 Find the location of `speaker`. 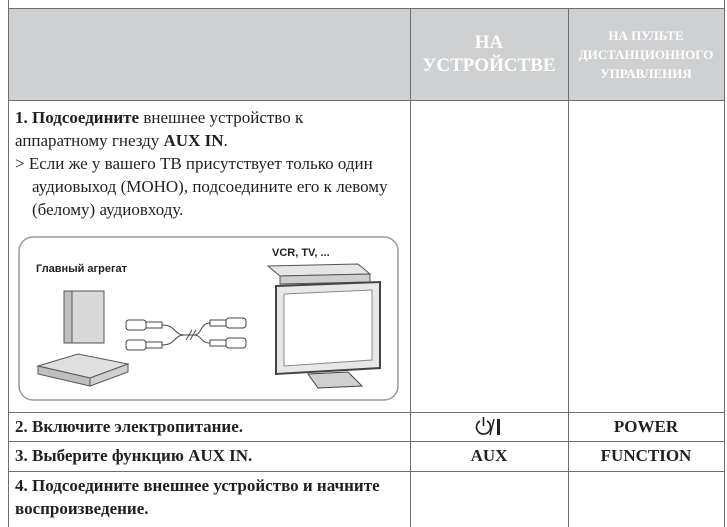

speaker is located at coordinates (68, 317).